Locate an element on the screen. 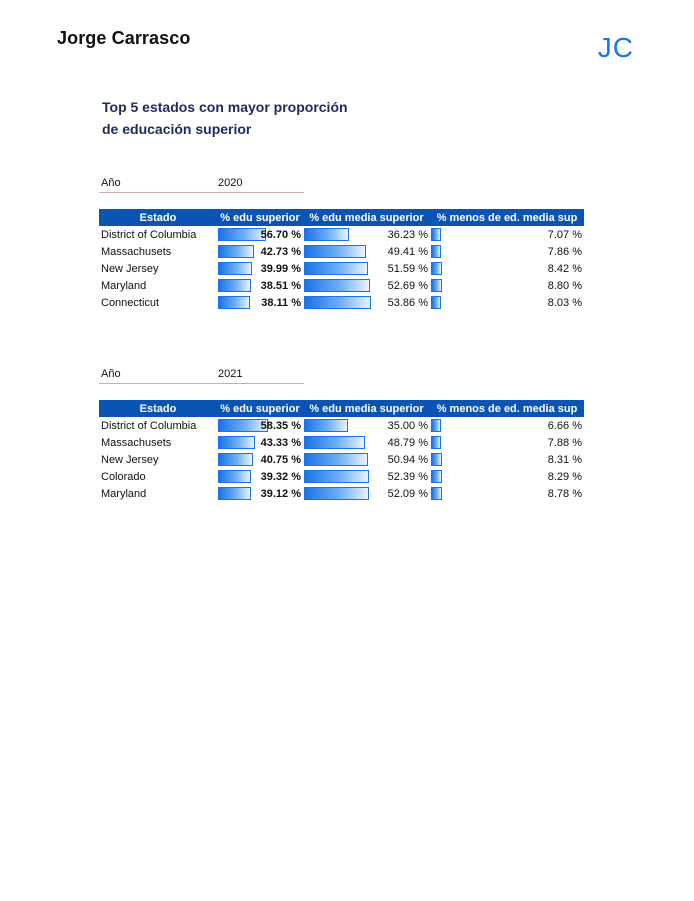 The image size is (694, 901). edu-superior-value: 42.73 % is located at coordinates (280, 251).